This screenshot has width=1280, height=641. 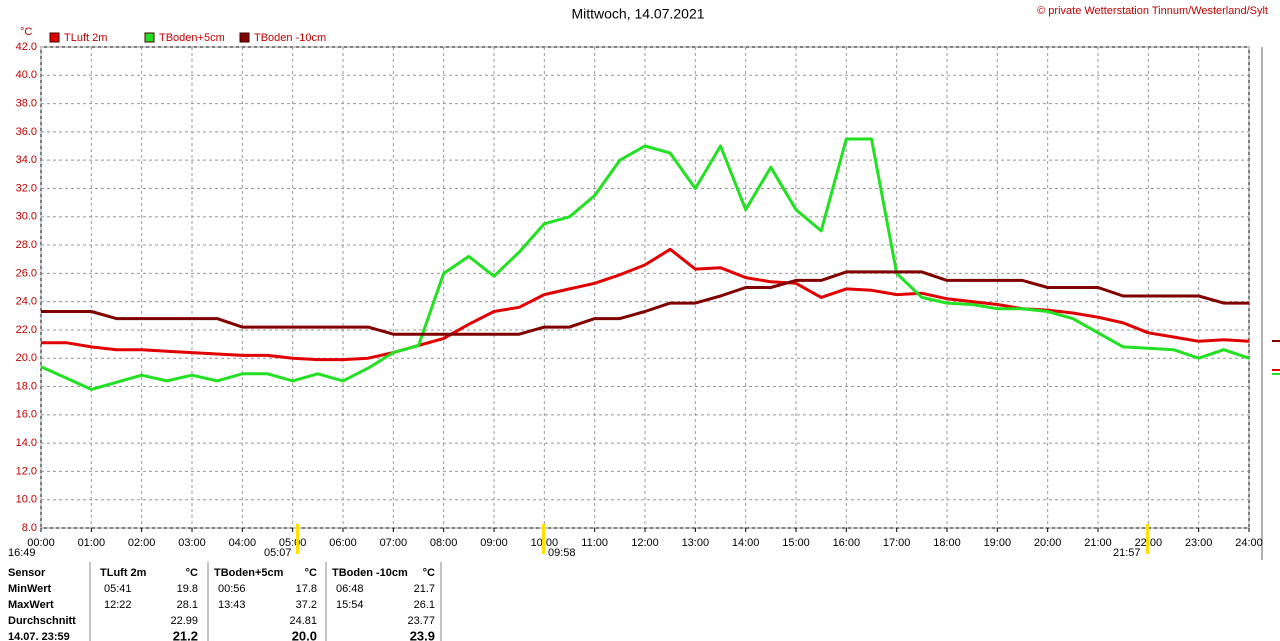 What do you see at coordinates (26, 188) in the screenshot?
I see `y-tick-label: 32.0` at bounding box center [26, 188].